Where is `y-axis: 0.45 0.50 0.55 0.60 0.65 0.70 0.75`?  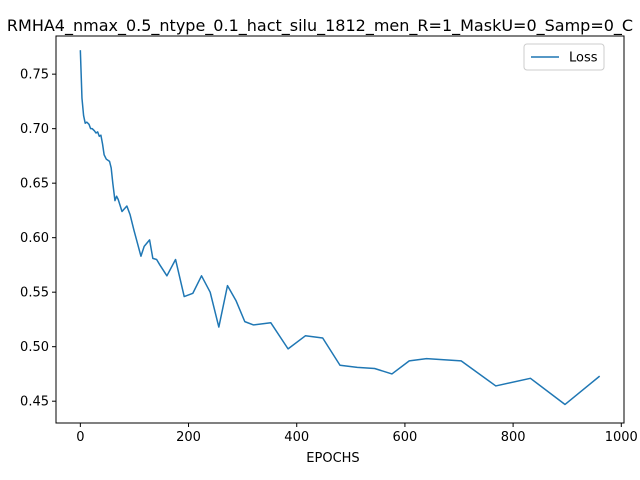
y-axis: 0.45 0.50 0.55 0.60 0.65 0.70 0.75 is located at coordinates (38, 239).